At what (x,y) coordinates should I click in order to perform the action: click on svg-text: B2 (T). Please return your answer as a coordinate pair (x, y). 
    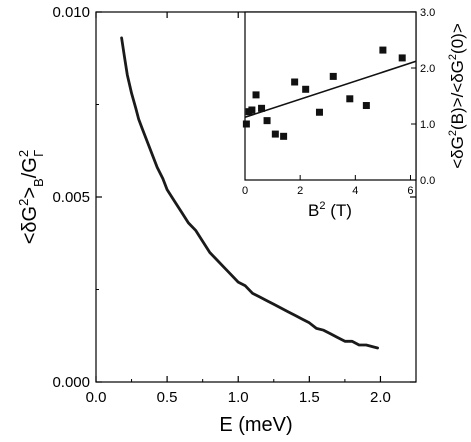
    Looking at the image, I should click on (330, 210).